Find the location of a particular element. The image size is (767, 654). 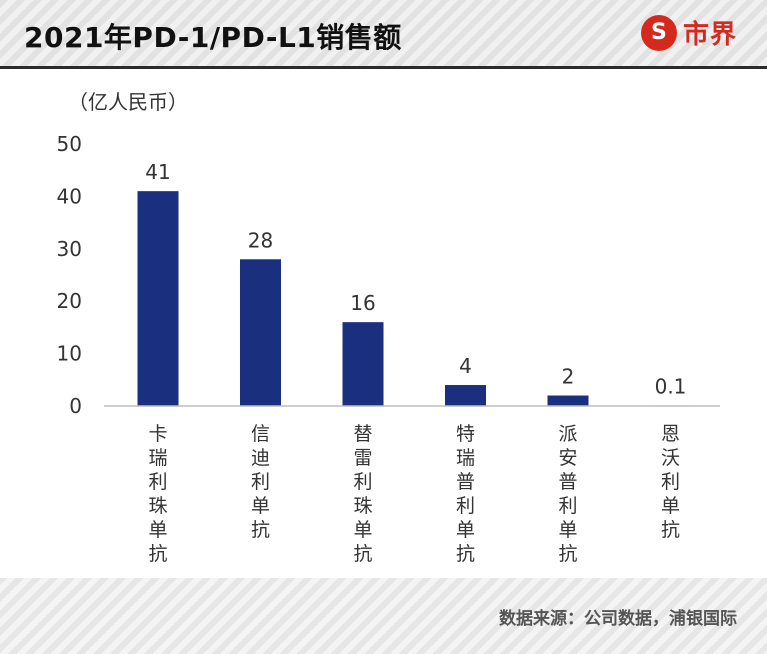

x-tick-label: 卡瑞利珠单抗 is located at coordinates (157, 494).